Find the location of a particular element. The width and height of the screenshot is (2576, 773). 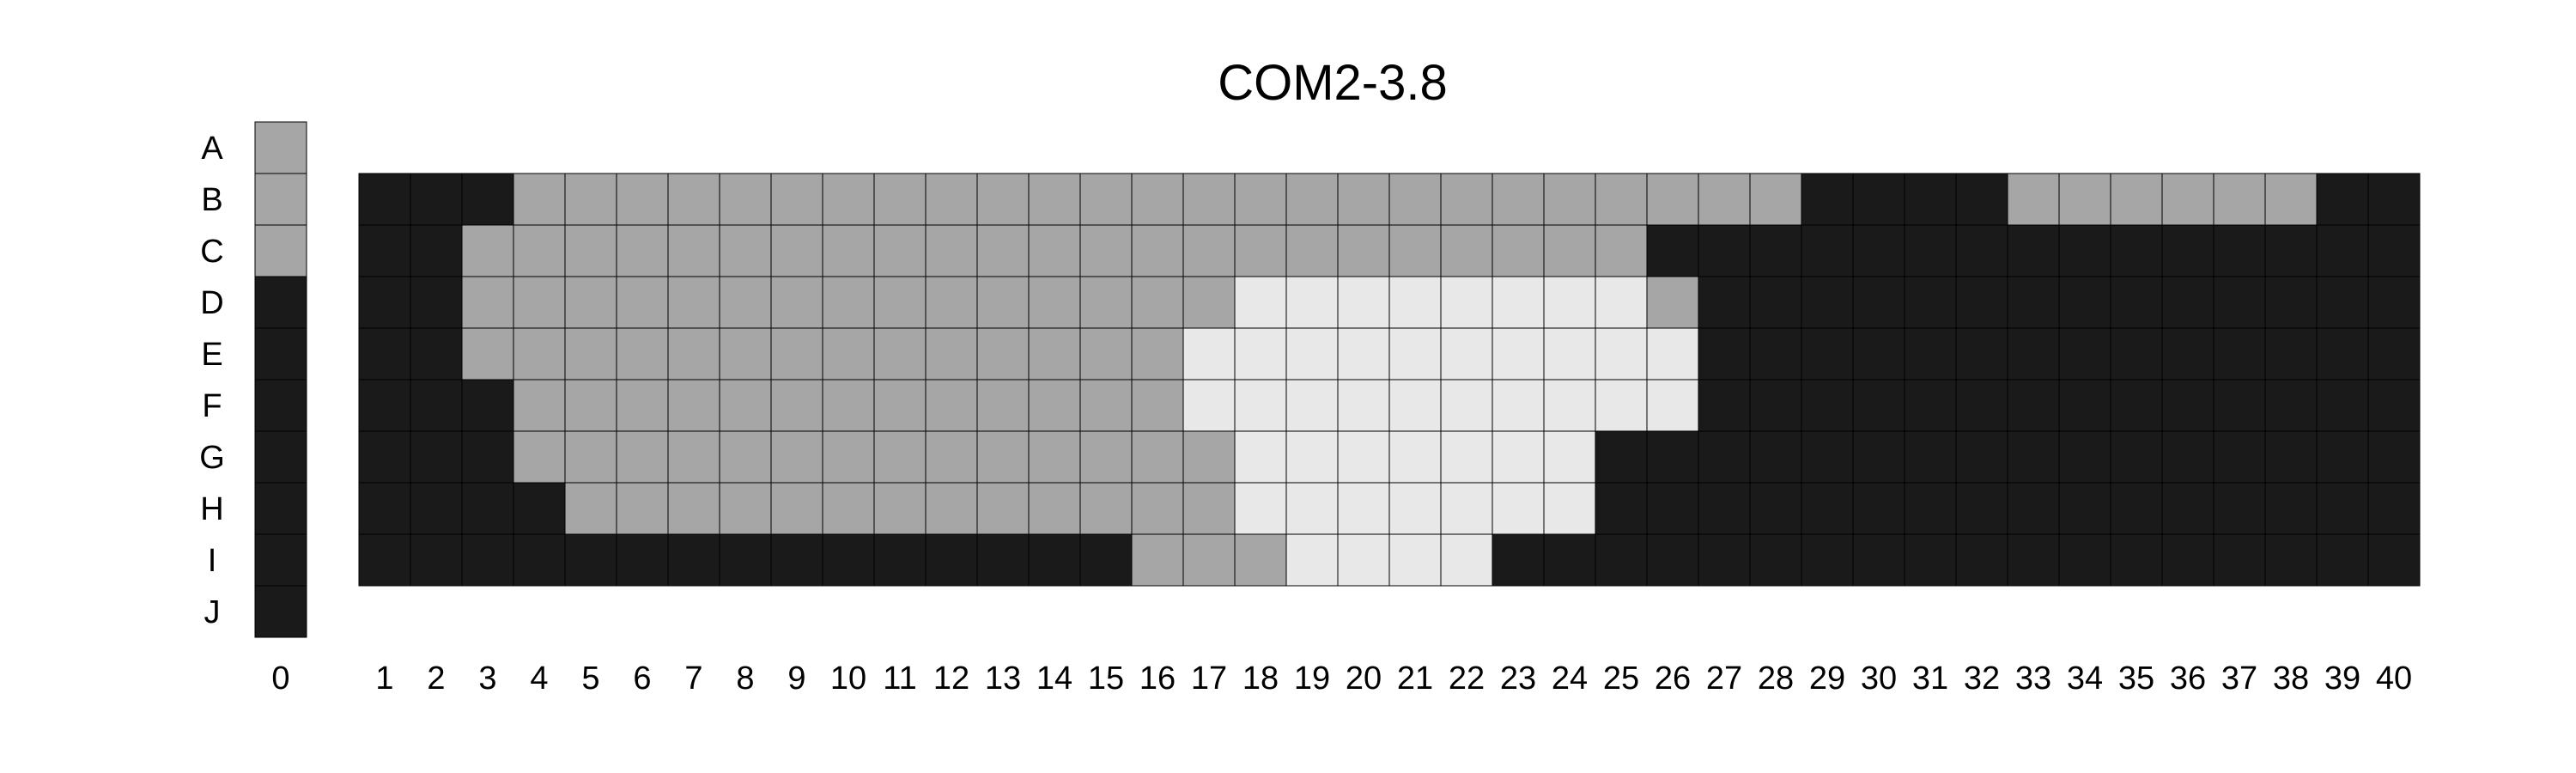

heatmap-cell-F17 is located at coordinates (1209, 405).